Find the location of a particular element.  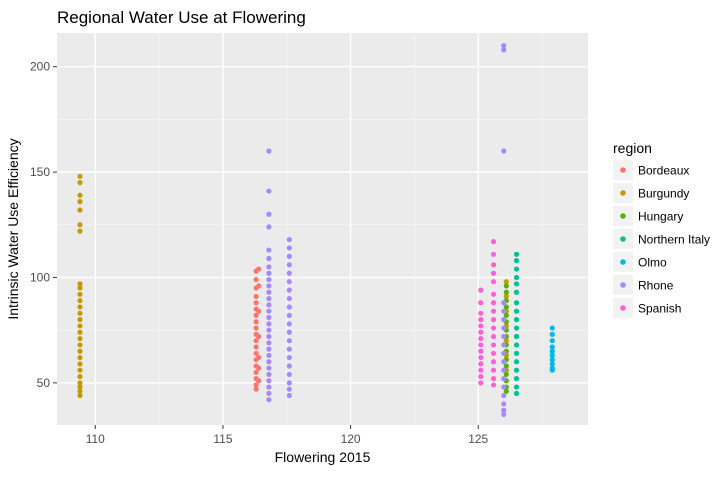

legend-item: Olmo is located at coordinates (640, 262).